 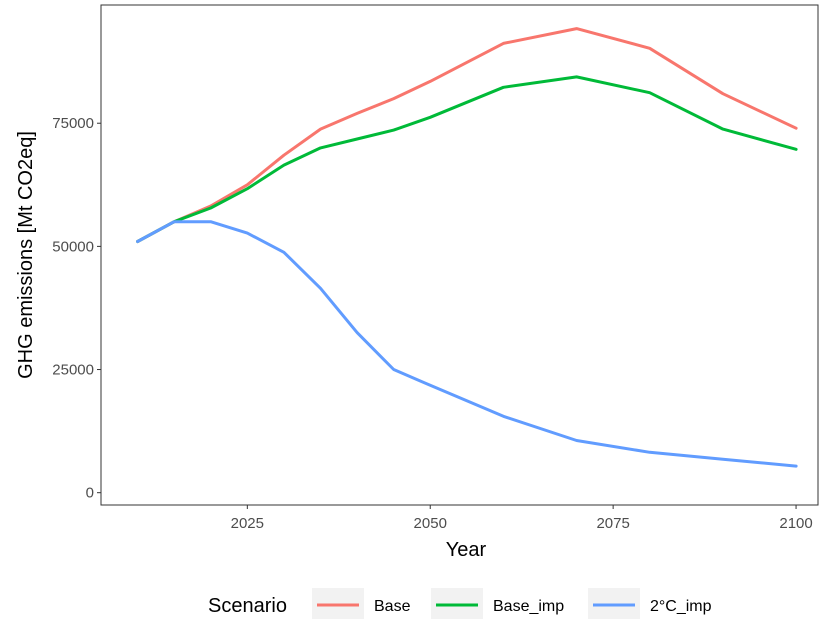 I want to click on x-axis-ticks: 2025 2050 2075 2100, so click(x=522, y=518).